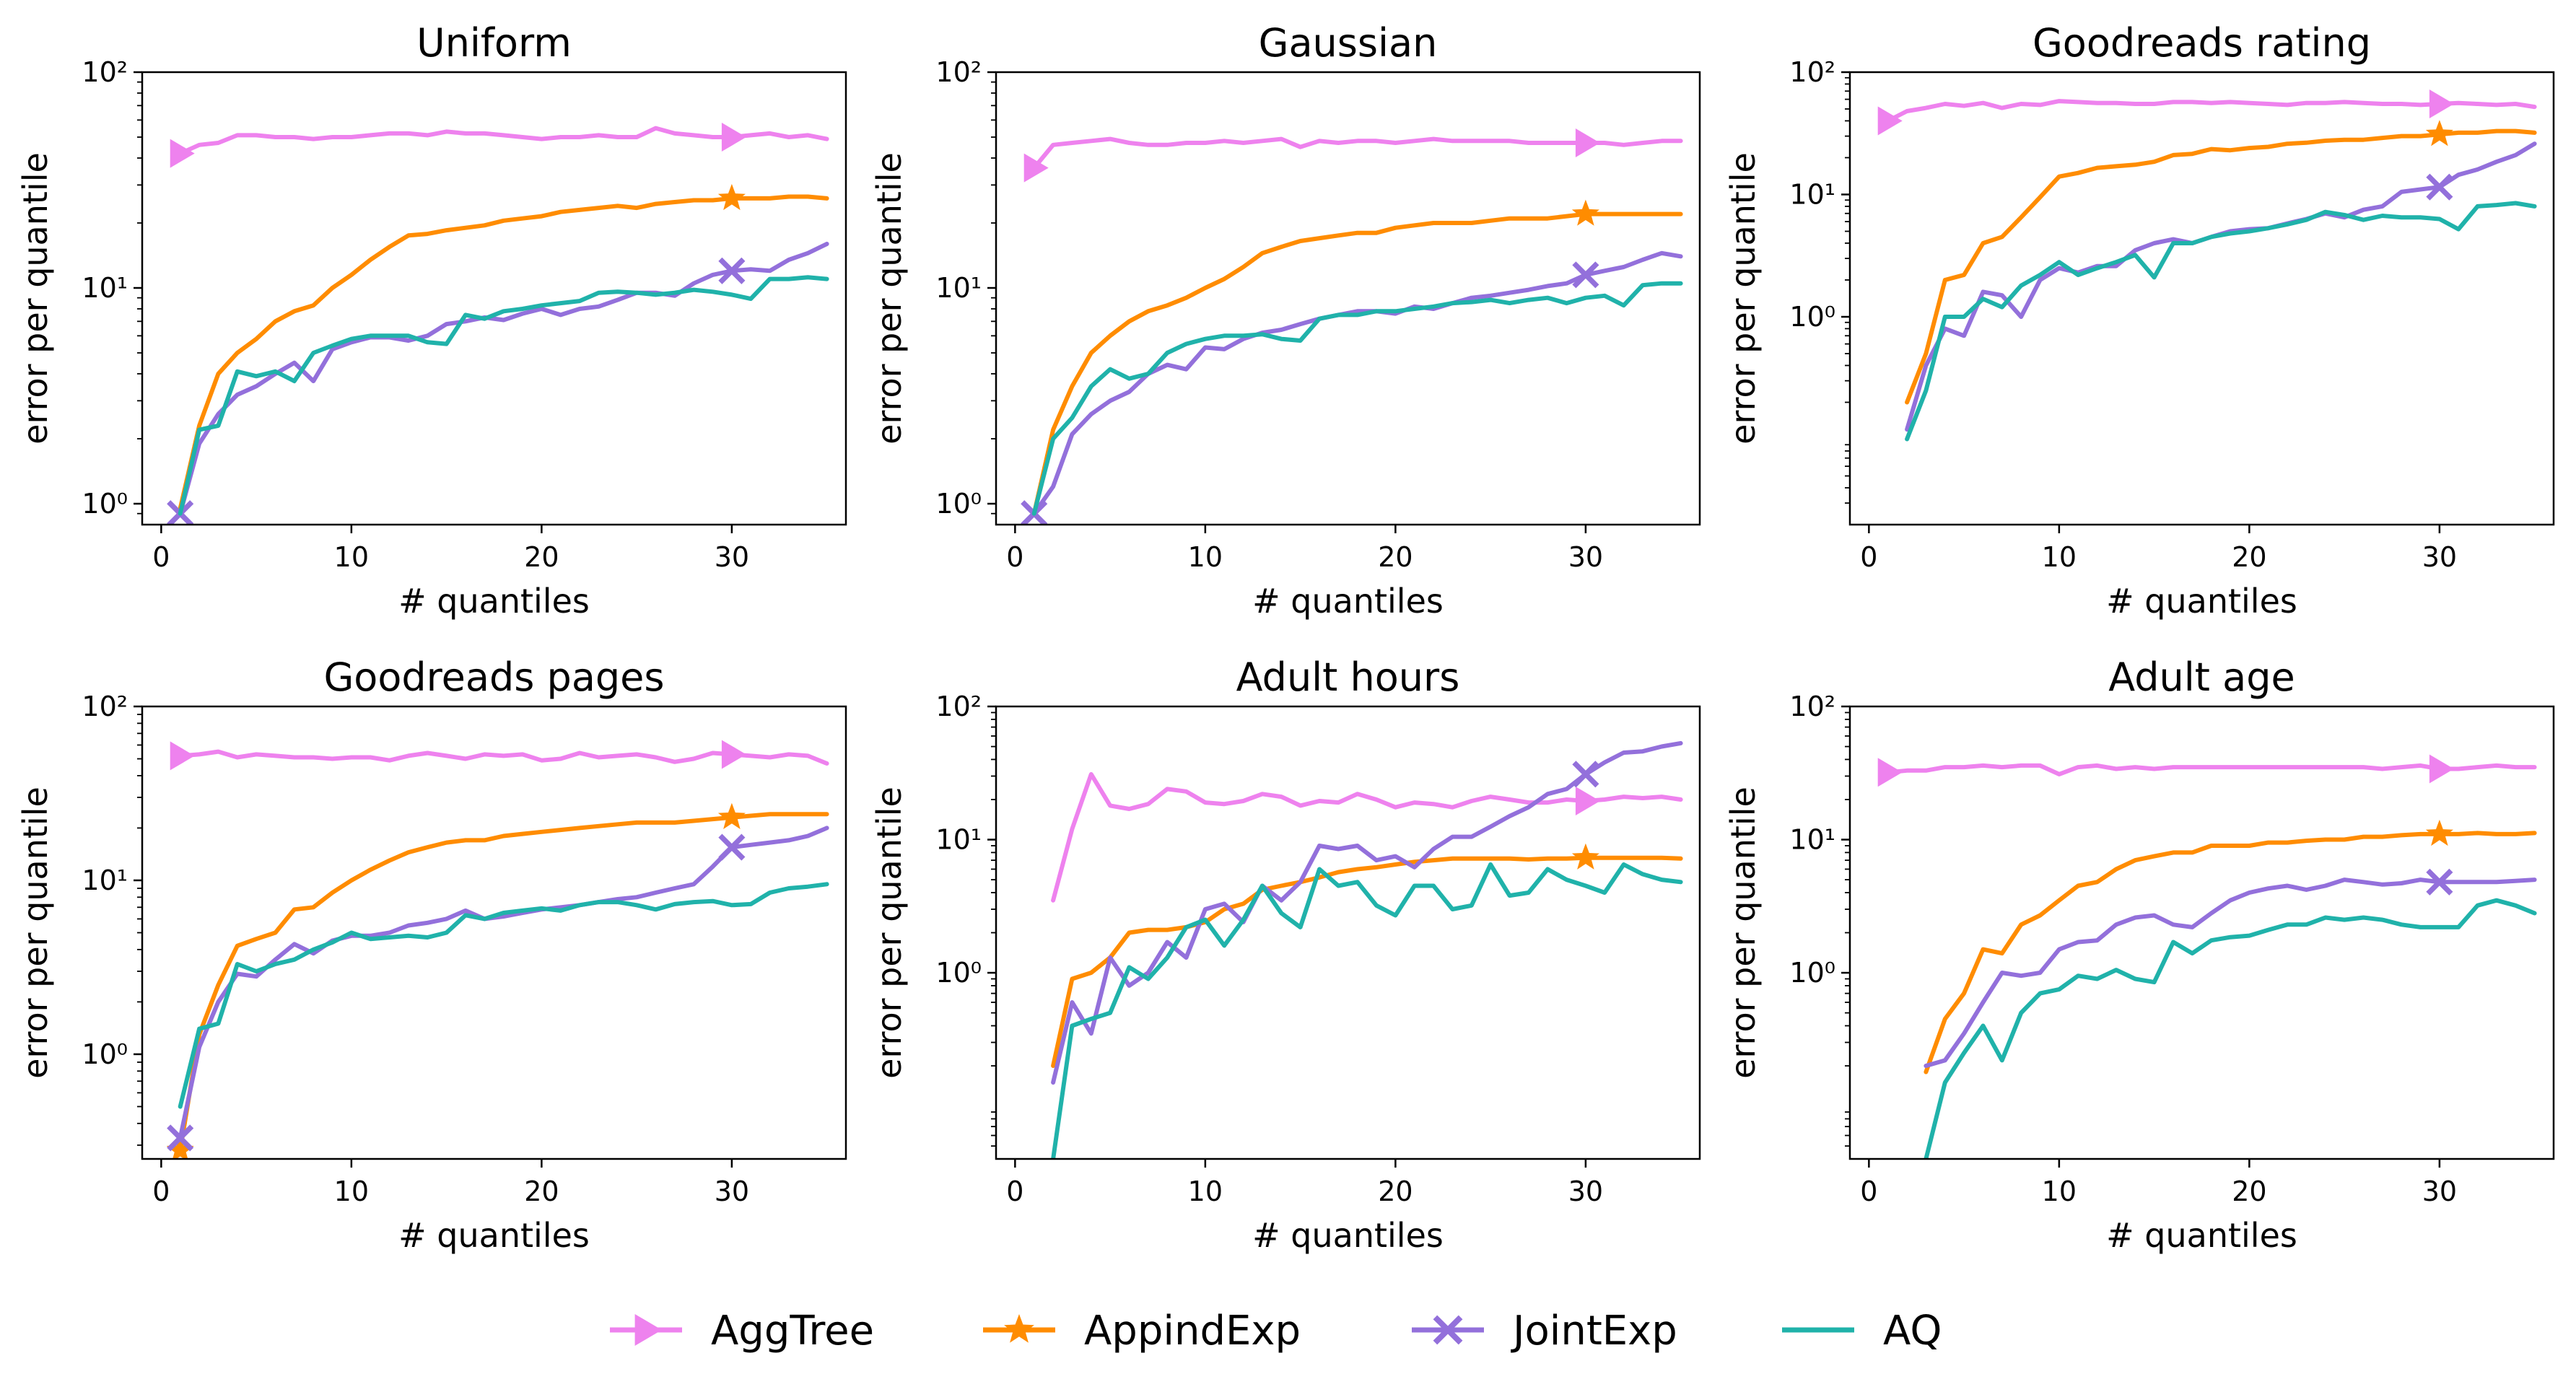  Describe the element at coordinates (2202, 43) in the screenshot. I see `chart-title: Goodreads rating` at that location.